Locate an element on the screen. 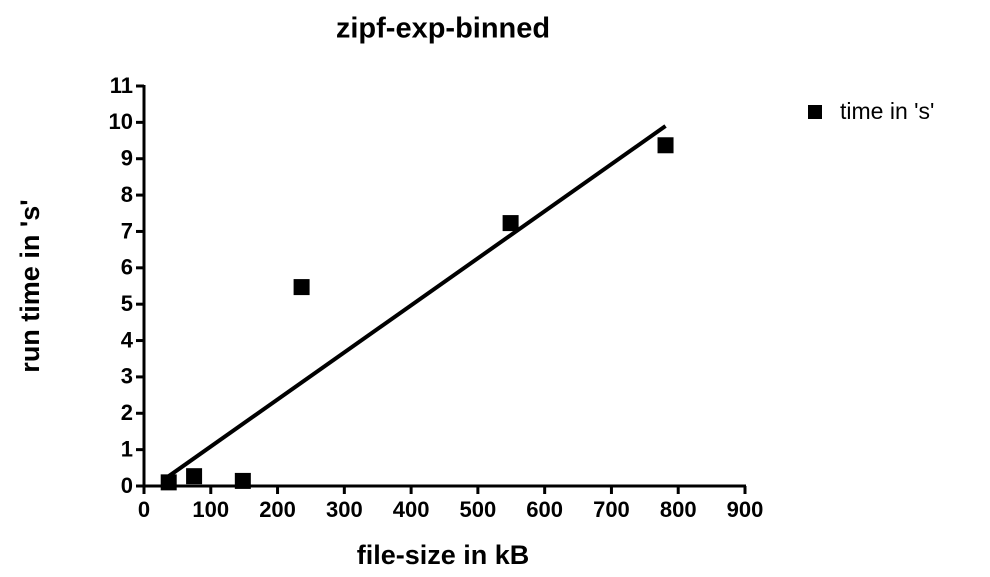 This screenshot has height=577, width=990. x-axis-label: file-size in kB is located at coordinates (443, 555).